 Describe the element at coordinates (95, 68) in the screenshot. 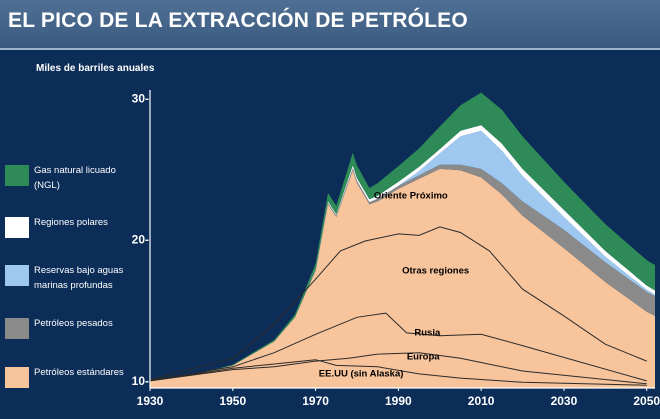

I see `y-axis-label: Miles de barriles anuales` at that location.